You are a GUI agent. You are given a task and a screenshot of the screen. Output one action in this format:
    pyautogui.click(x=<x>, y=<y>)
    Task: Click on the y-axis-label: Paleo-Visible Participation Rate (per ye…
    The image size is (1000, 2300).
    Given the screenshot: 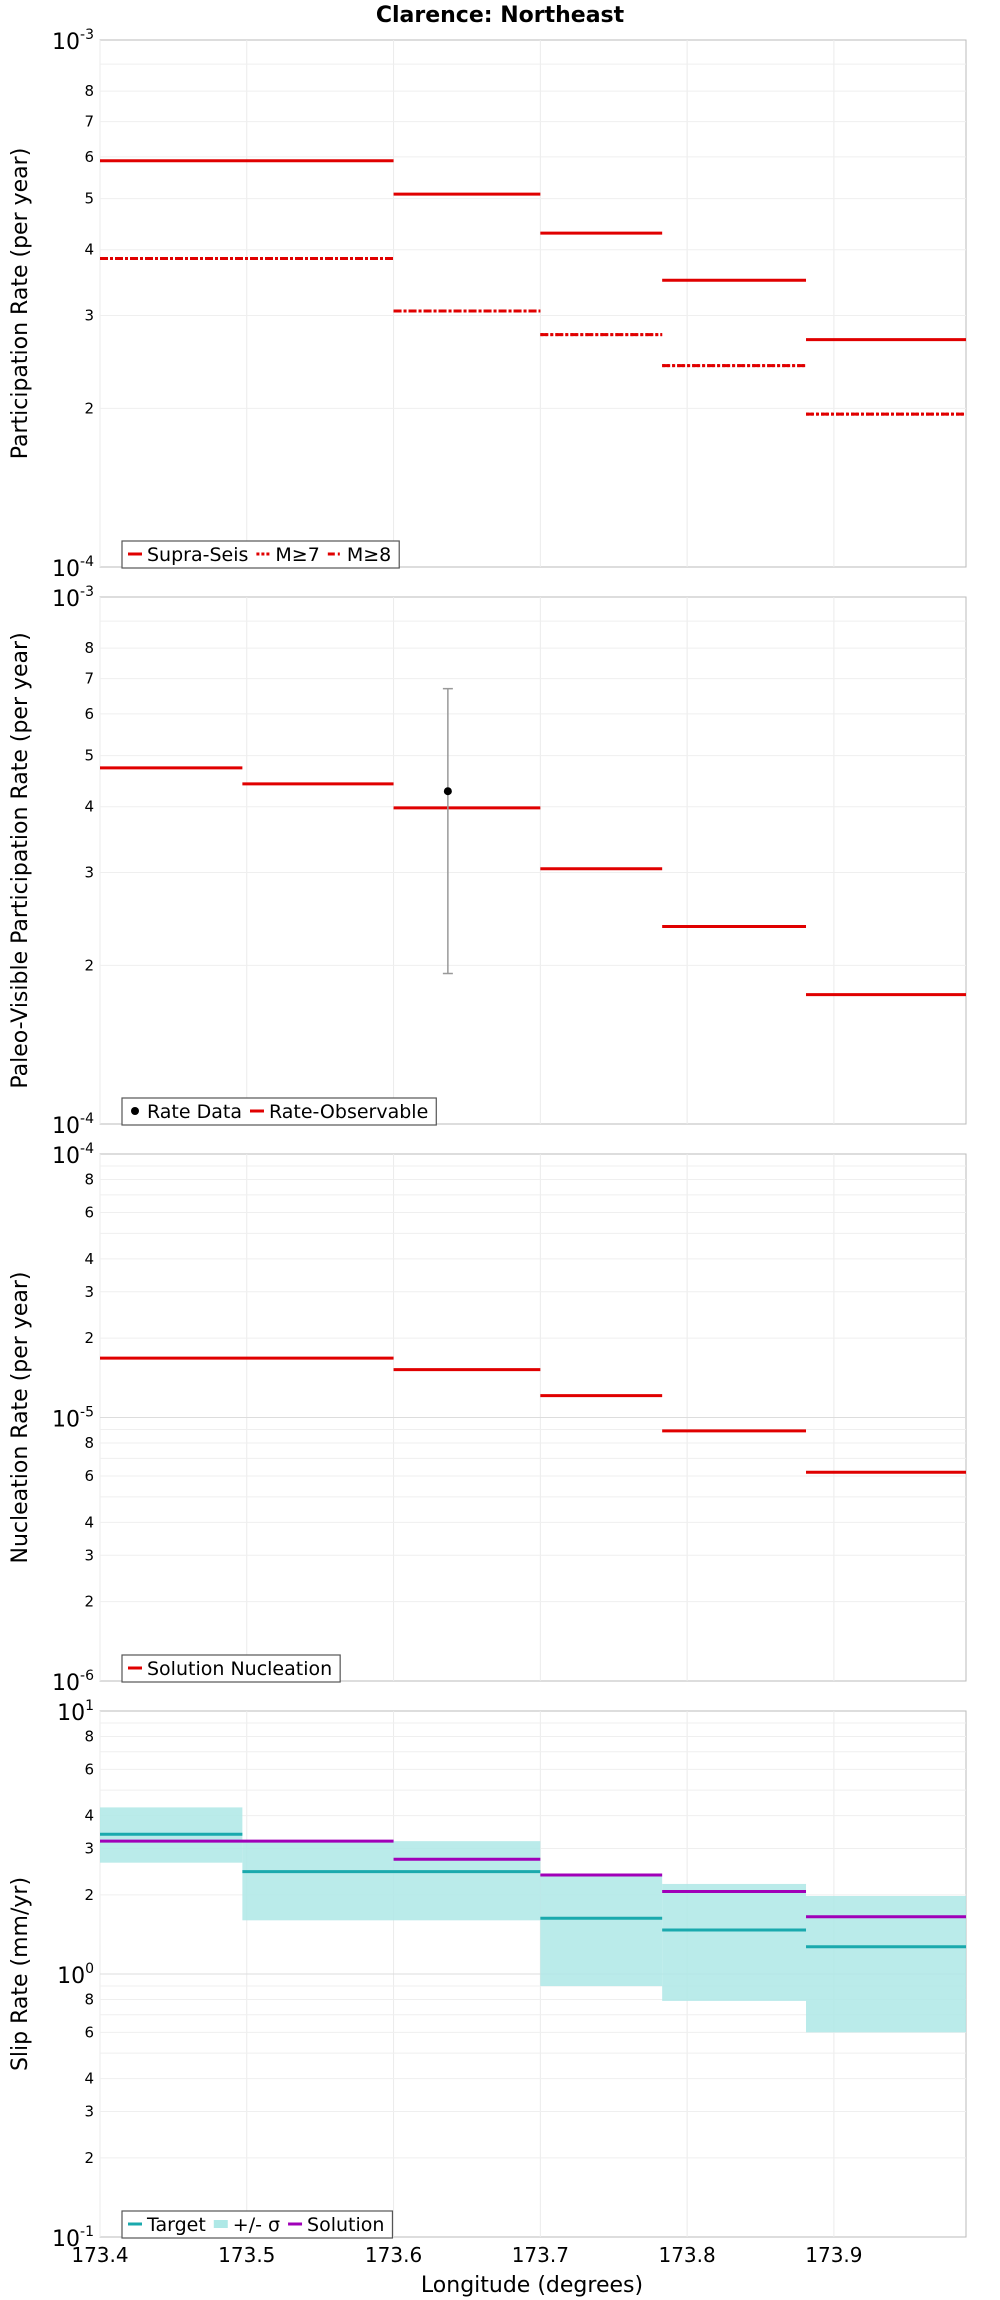 What is the action you would take?
    pyautogui.click(x=20, y=860)
    